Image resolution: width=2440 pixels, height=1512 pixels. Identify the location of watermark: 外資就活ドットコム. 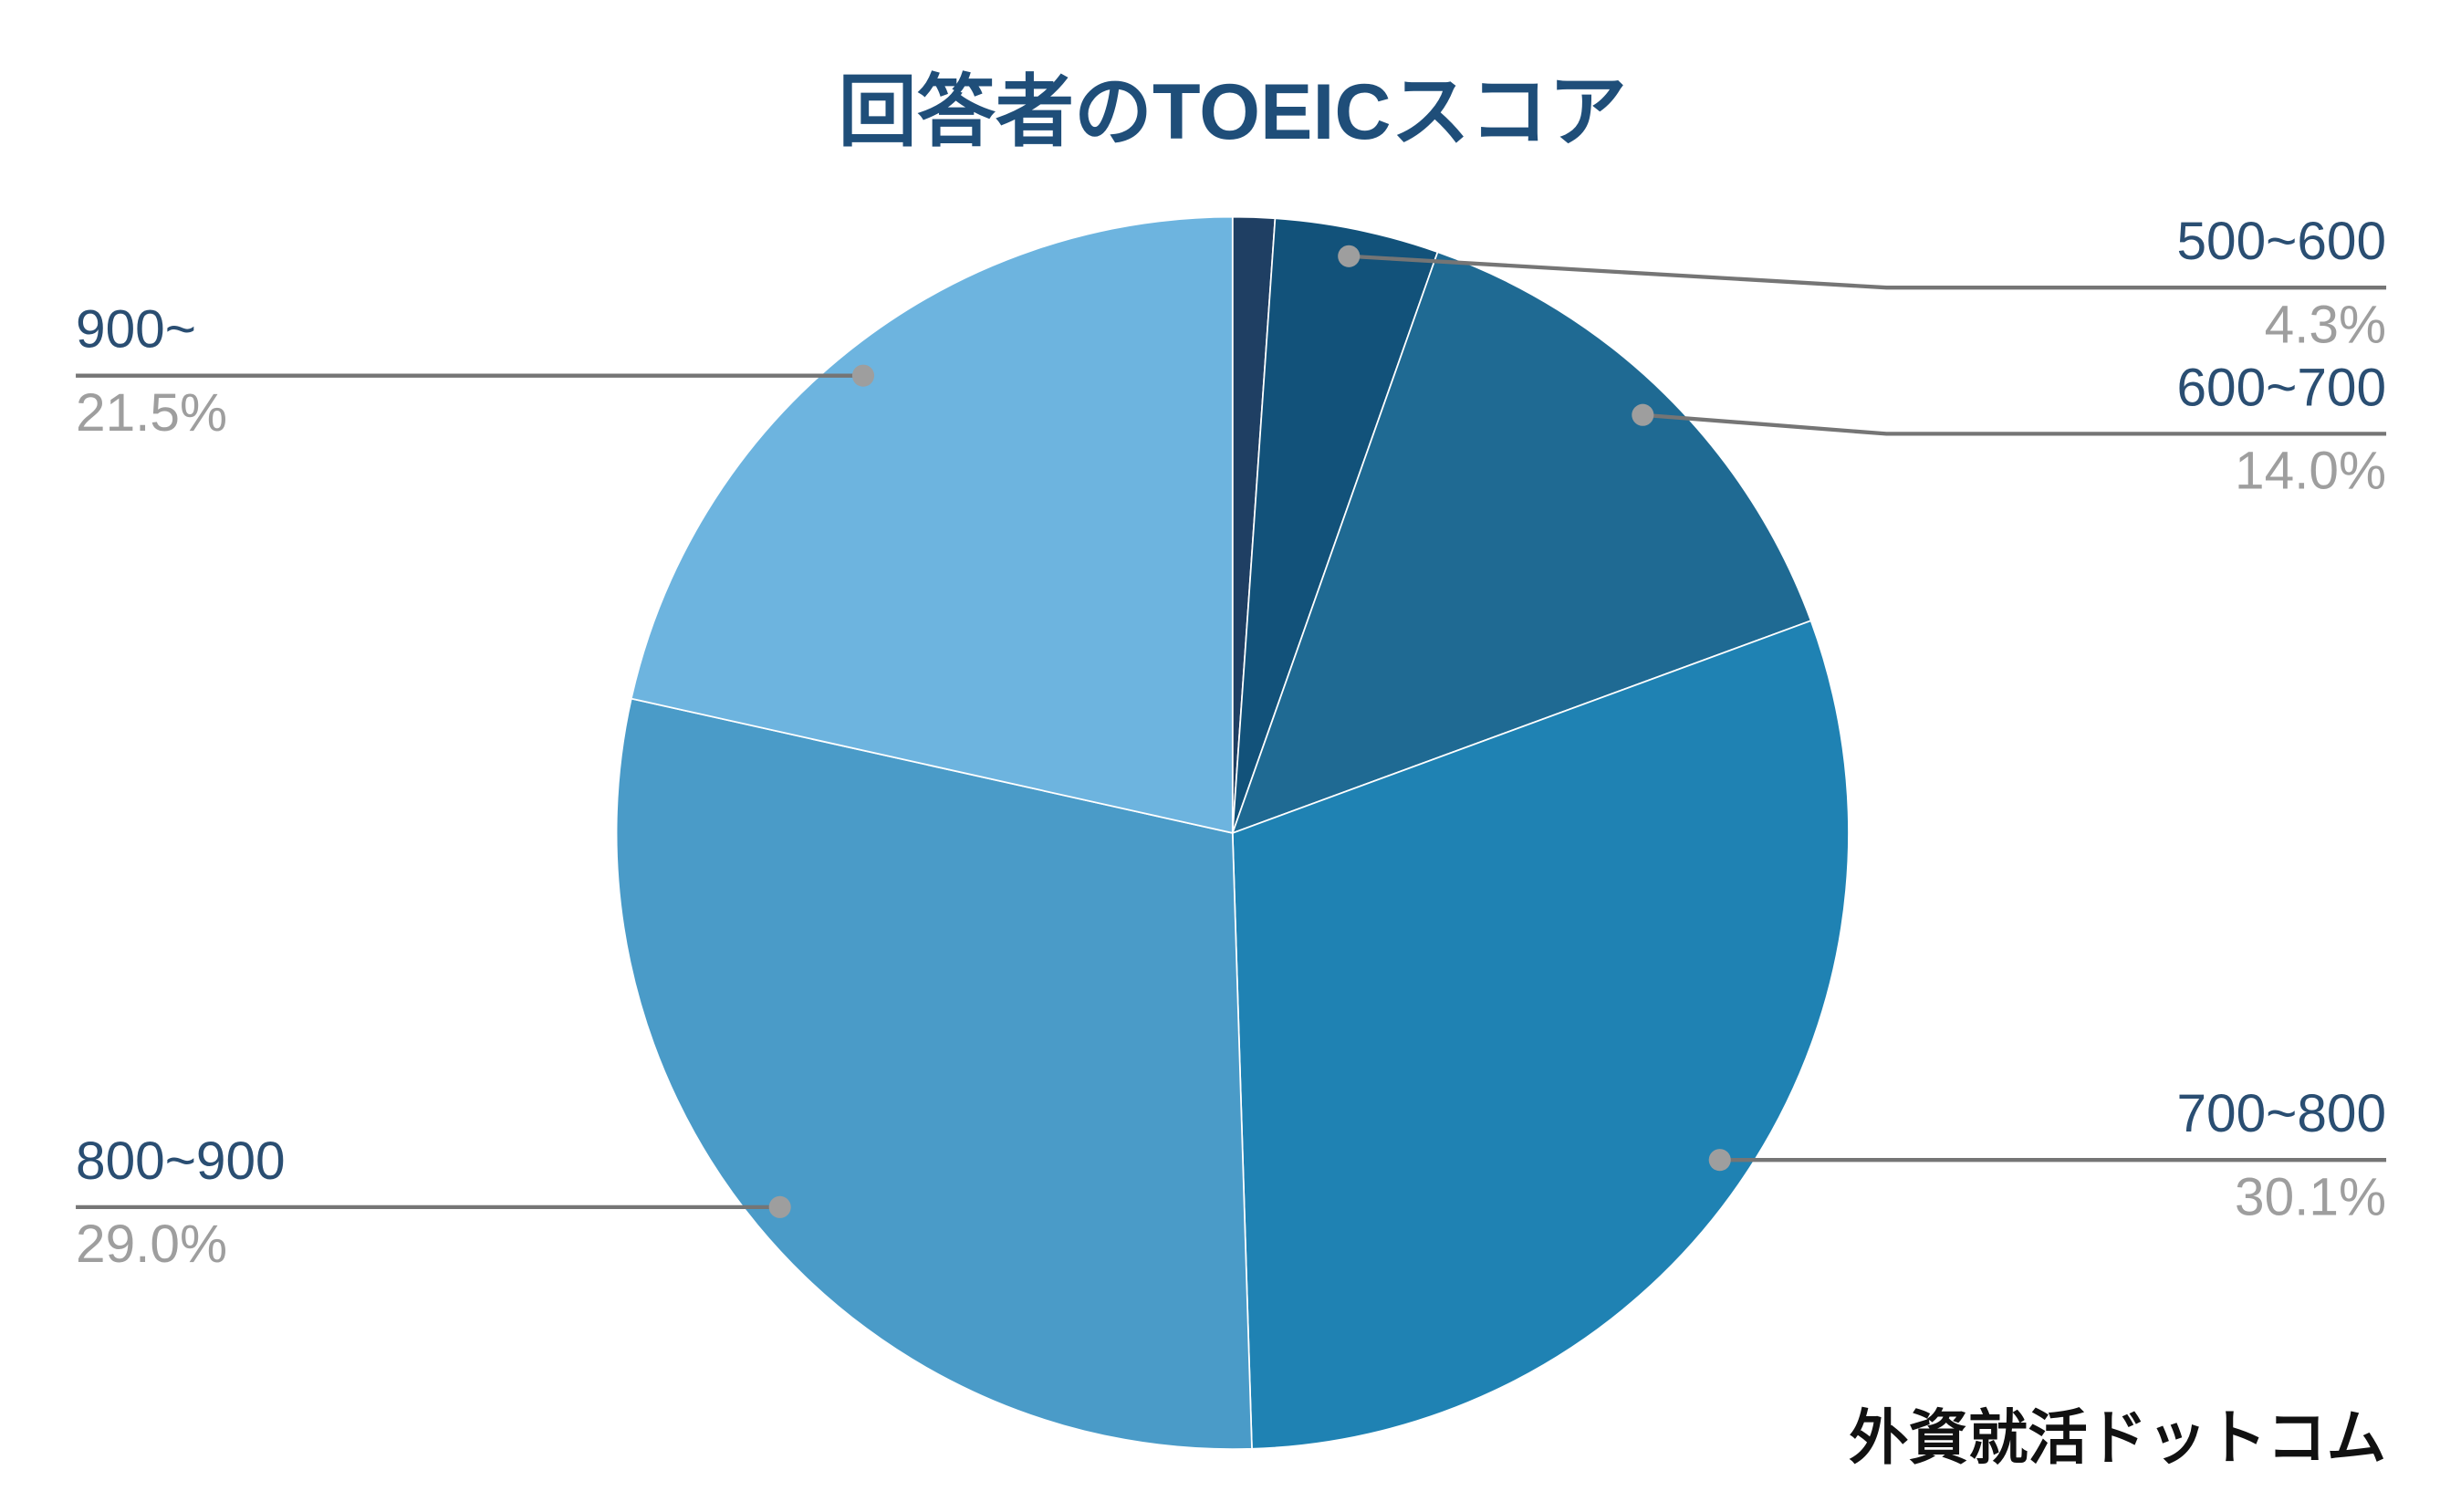
(2117, 1438).